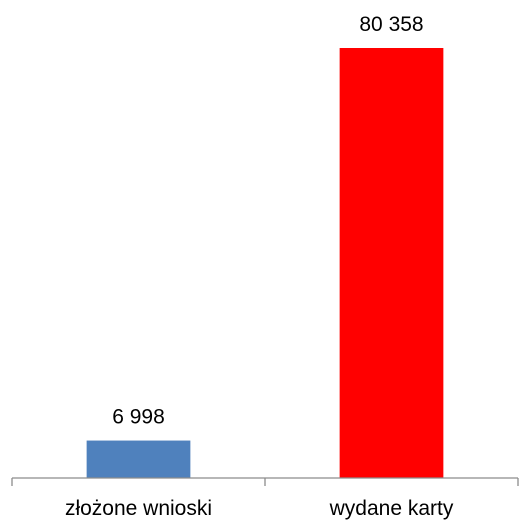 The width and height of the screenshot is (521, 524). What do you see at coordinates (138, 417) in the screenshot?
I see `data-label-1: 6 998` at bounding box center [138, 417].